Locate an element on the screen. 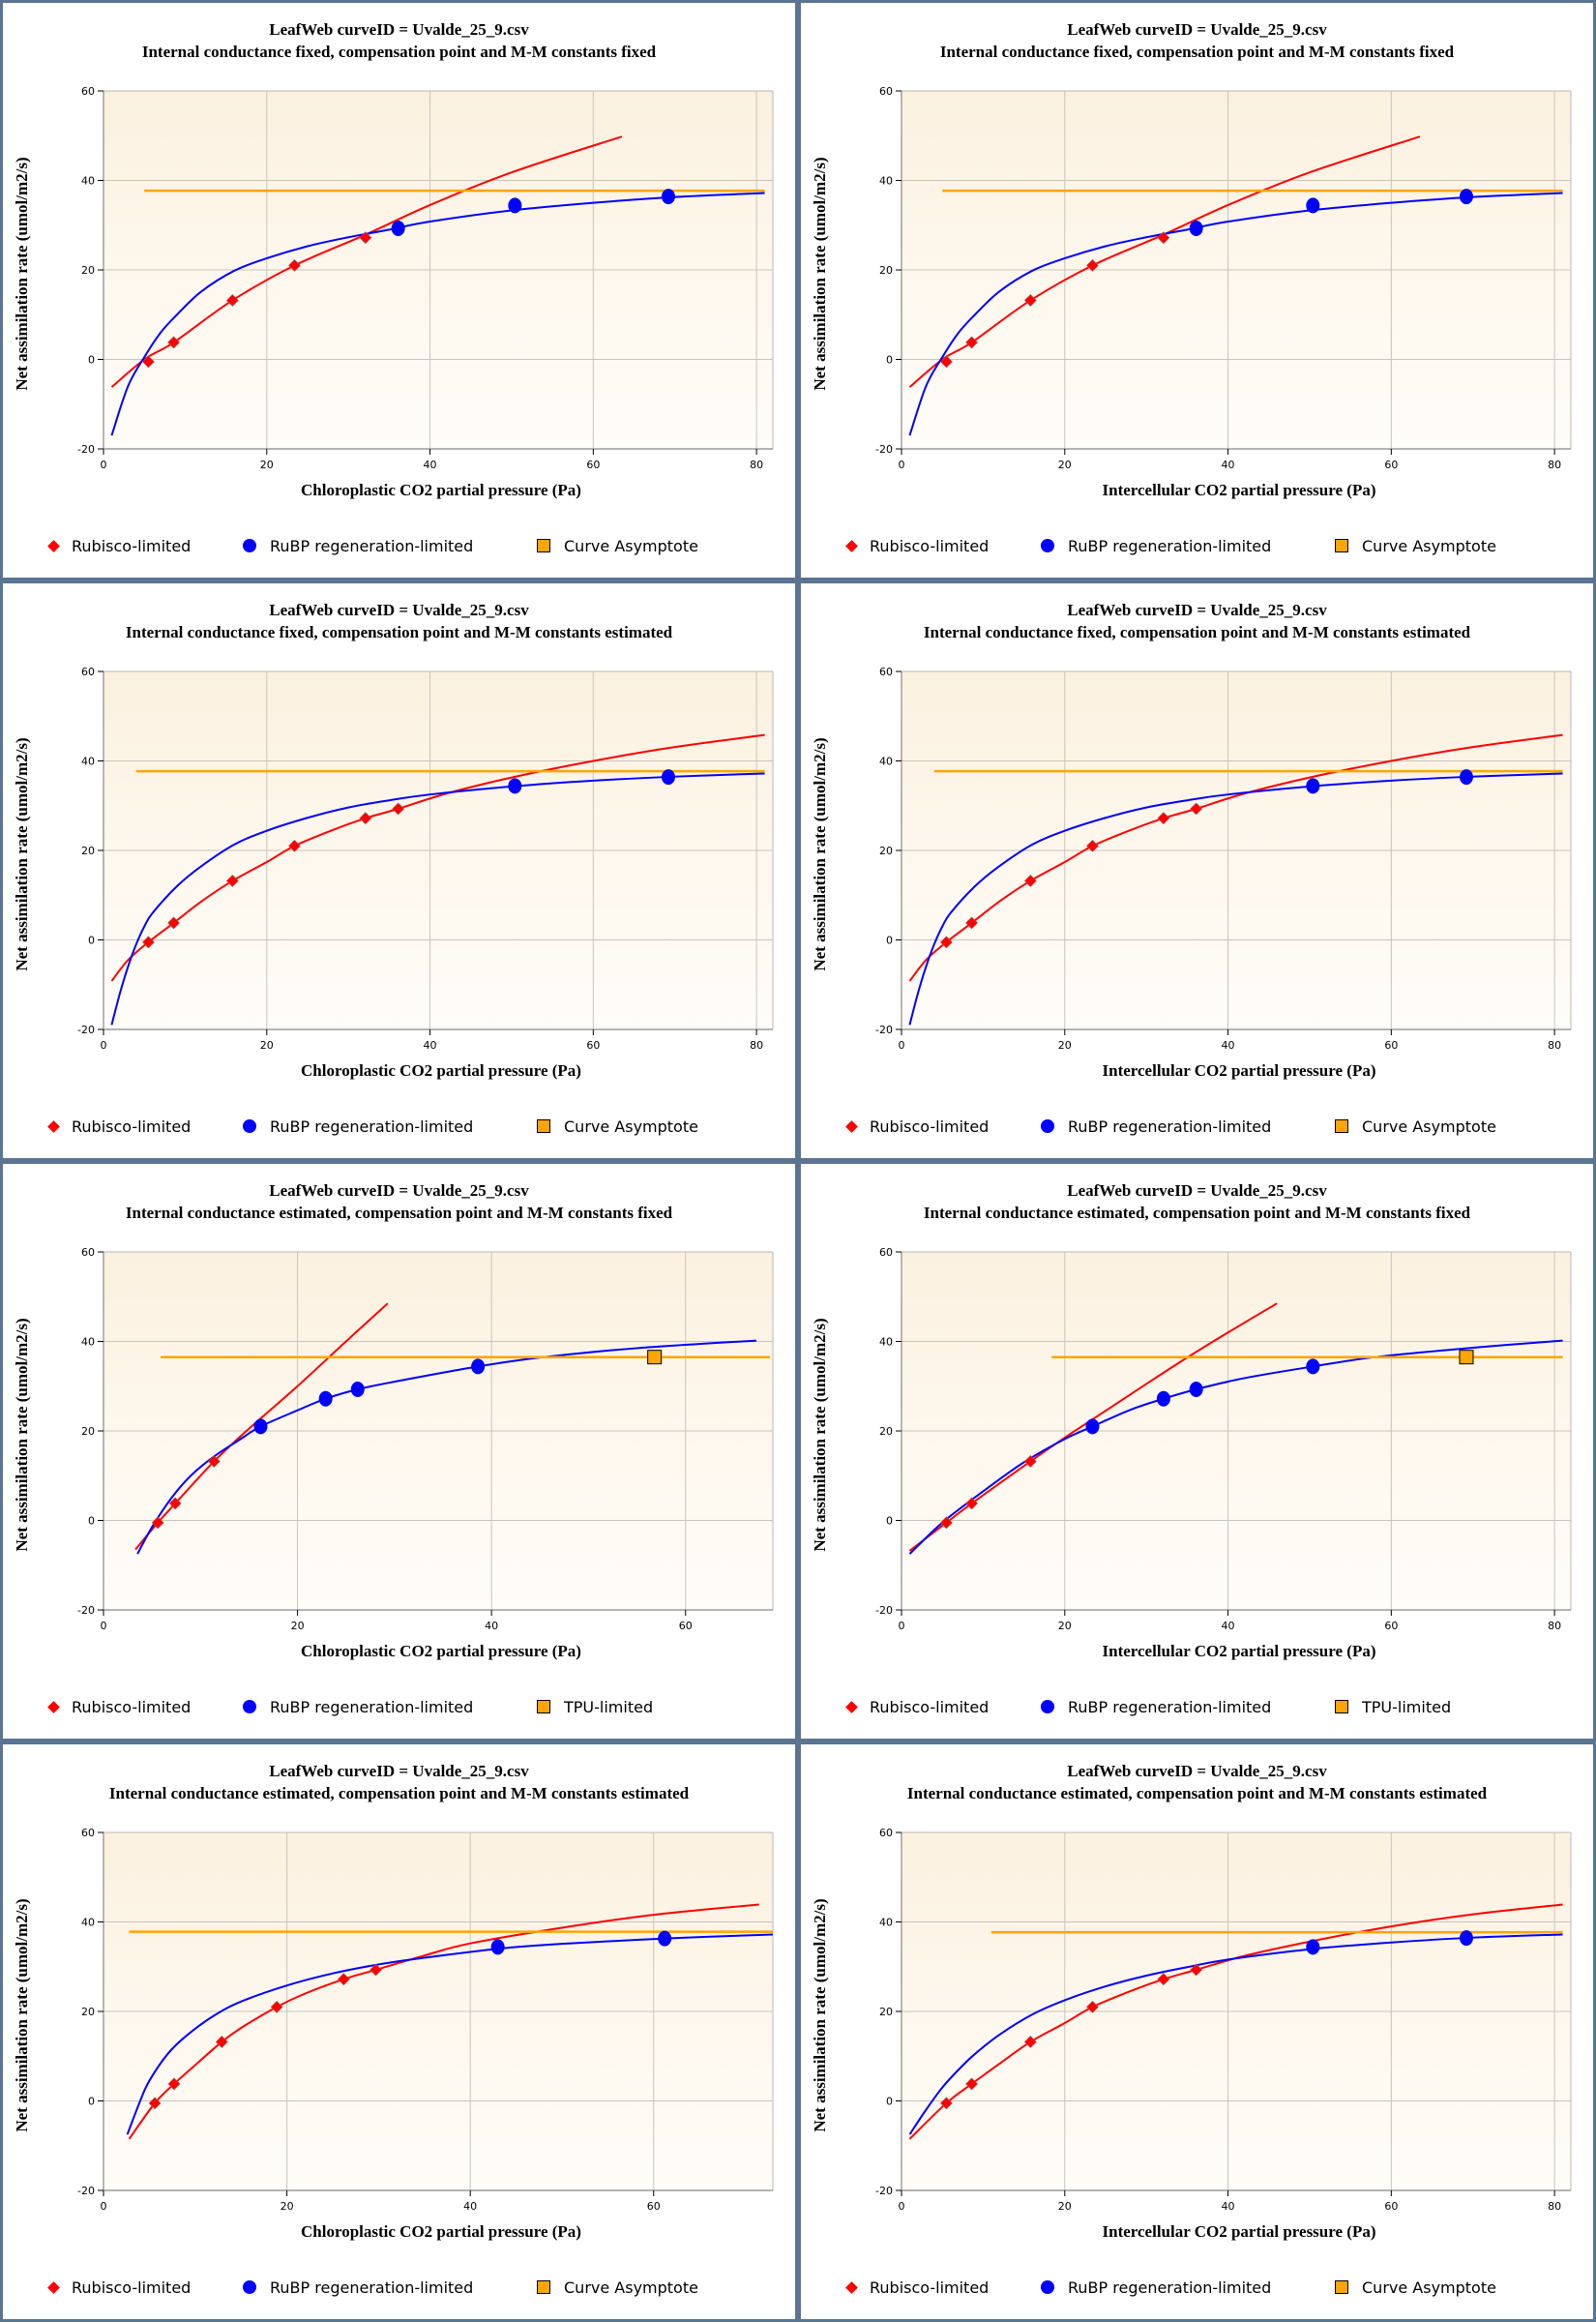 The image size is (1596, 2322). plot-marks is located at coordinates (1235, 2021).